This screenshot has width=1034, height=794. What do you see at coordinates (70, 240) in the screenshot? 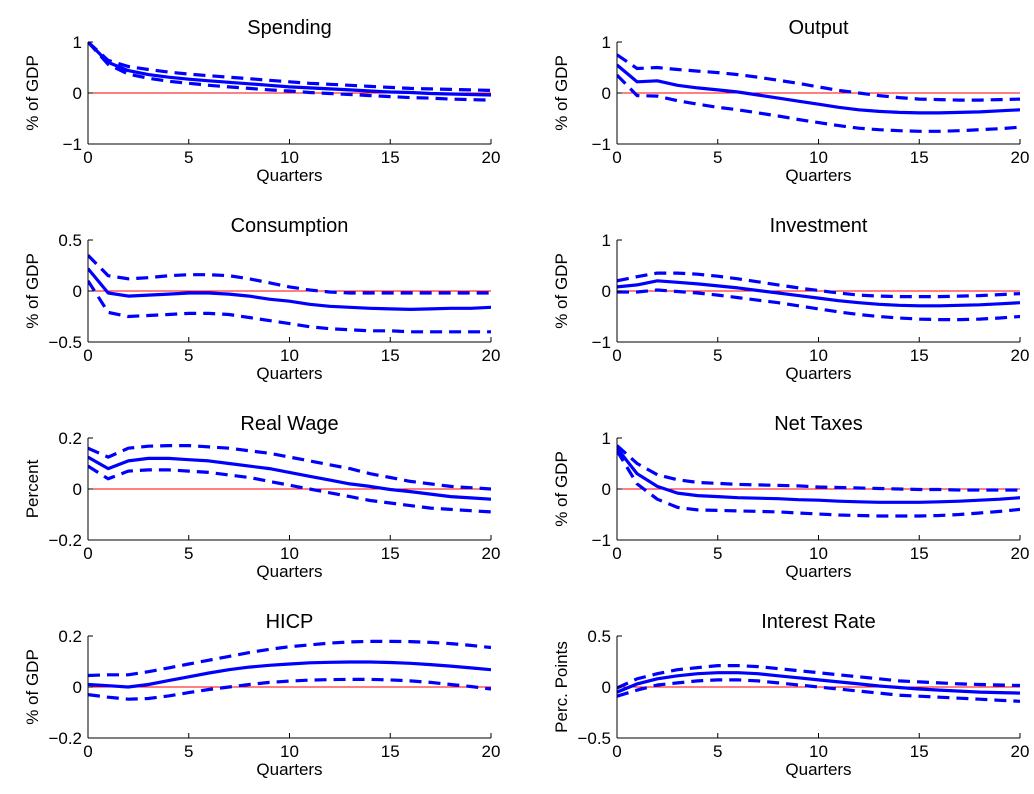
I see `y-tick-label: 0.5` at bounding box center [70, 240].